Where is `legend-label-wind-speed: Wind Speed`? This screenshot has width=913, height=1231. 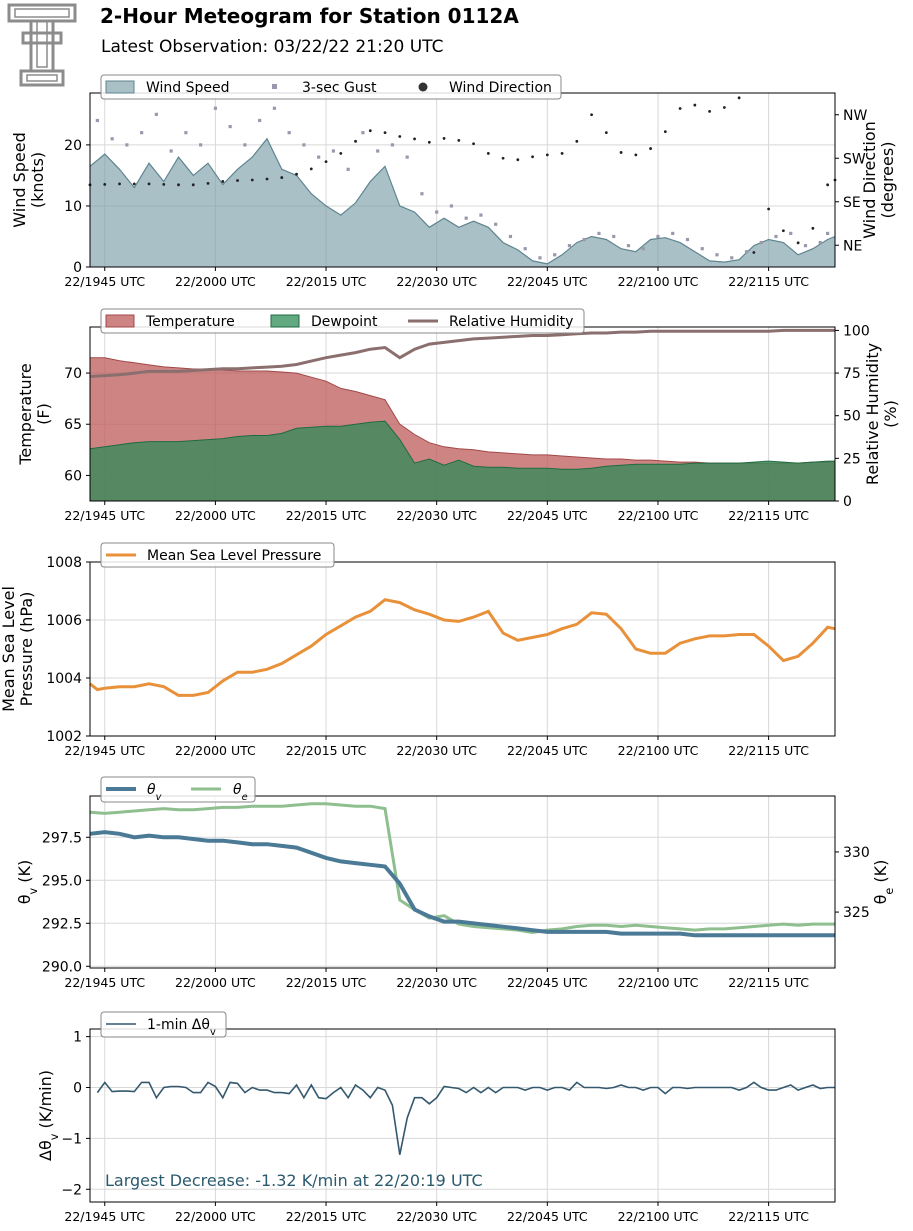 legend-label-wind-speed: Wind Speed is located at coordinates (188, 88).